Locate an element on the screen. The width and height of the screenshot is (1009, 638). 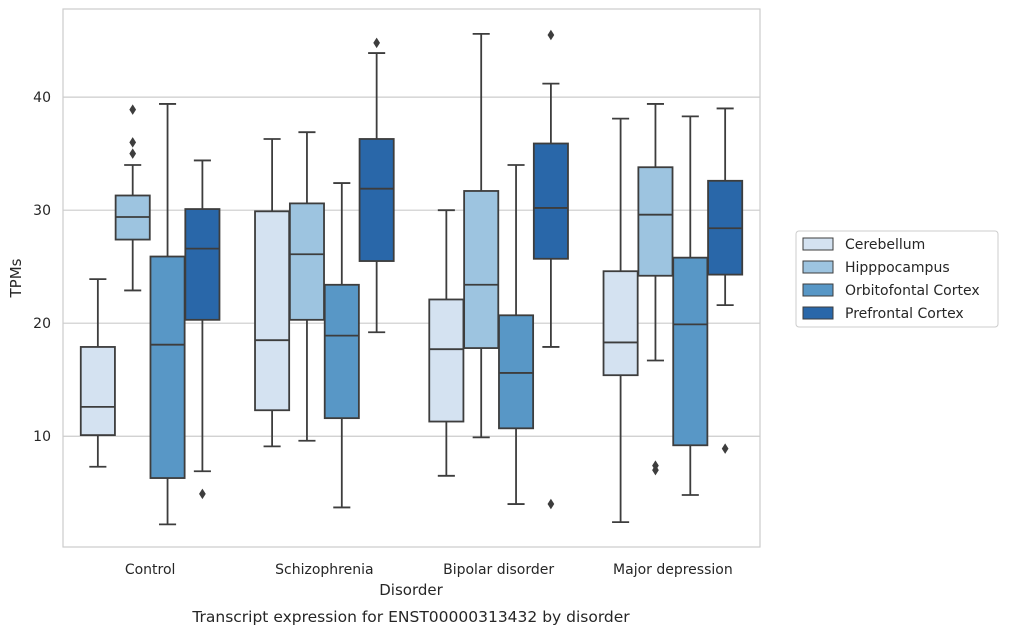
y-tick-label: 20 is located at coordinates (42, 324).